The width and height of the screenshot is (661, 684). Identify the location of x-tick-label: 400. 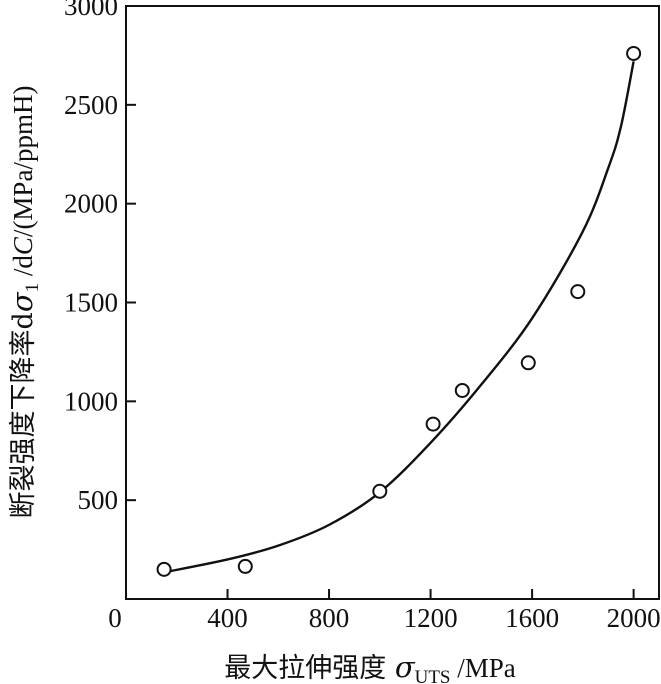
(227, 618).